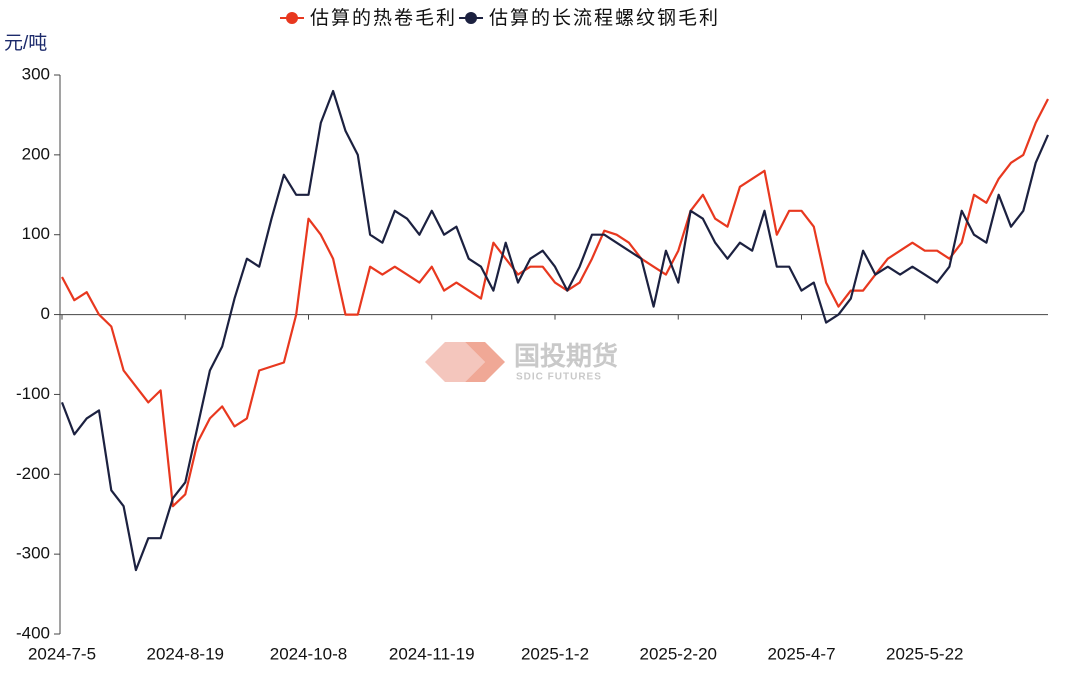 This screenshot has width=1077, height=677. I want to click on x-tick-label: 2024-7-5, so click(62, 653).